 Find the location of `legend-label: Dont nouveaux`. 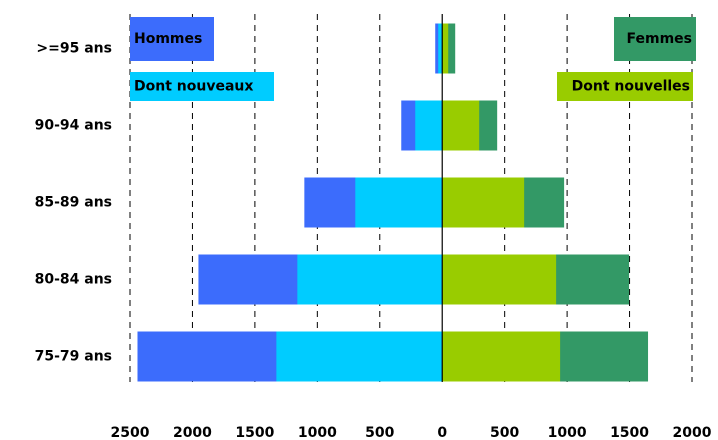

legend-label: Dont nouveaux is located at coordinates (193, 87).